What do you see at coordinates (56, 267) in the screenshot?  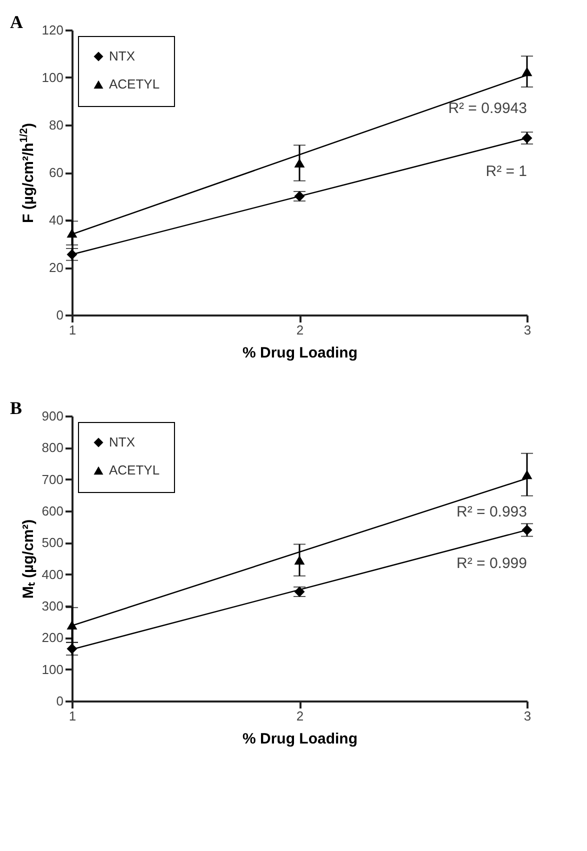 I see `y-tick-label: 20` at bounding box center [56, 267].